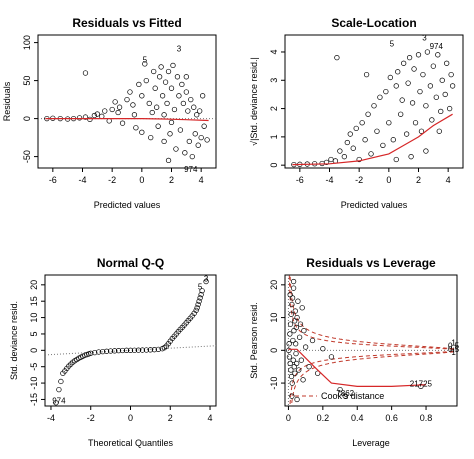 The height and width of the screenshot is (459, 474). What do you see at coordinates (34, 285) in the screenshot?
I see `y-tick-label: 20` at bounding box center [34, 285].